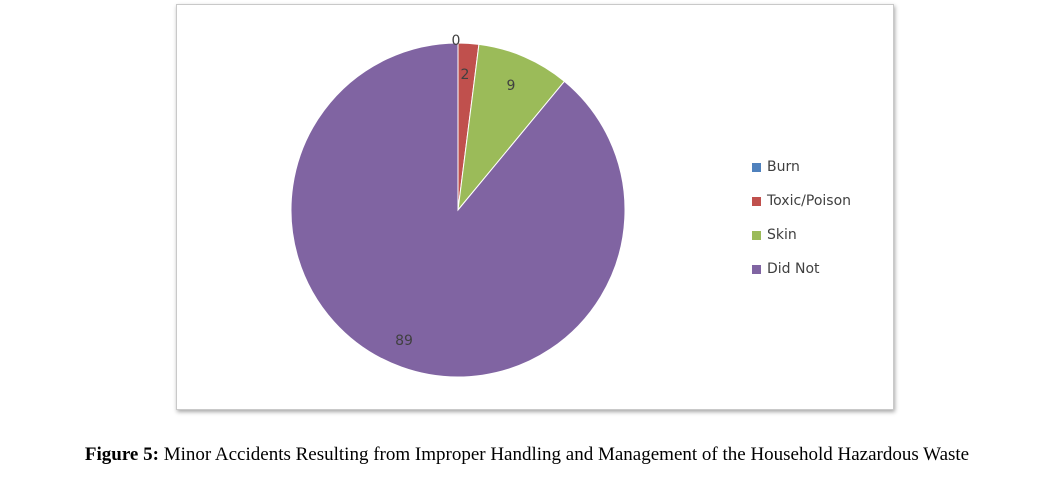 The image size is (1054, 478). What do you see at coordinates (465, 75) in the screenshot?
I see `data-label-toxic-poison: 2` at bounding box center [465, 75].